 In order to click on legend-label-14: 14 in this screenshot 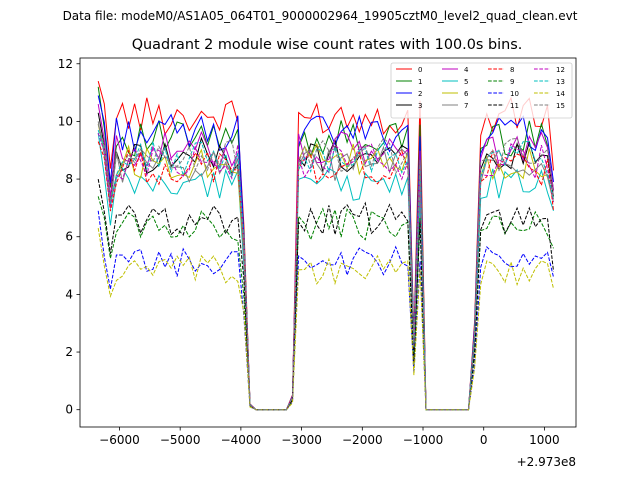, I will do `click(560, 94)`.